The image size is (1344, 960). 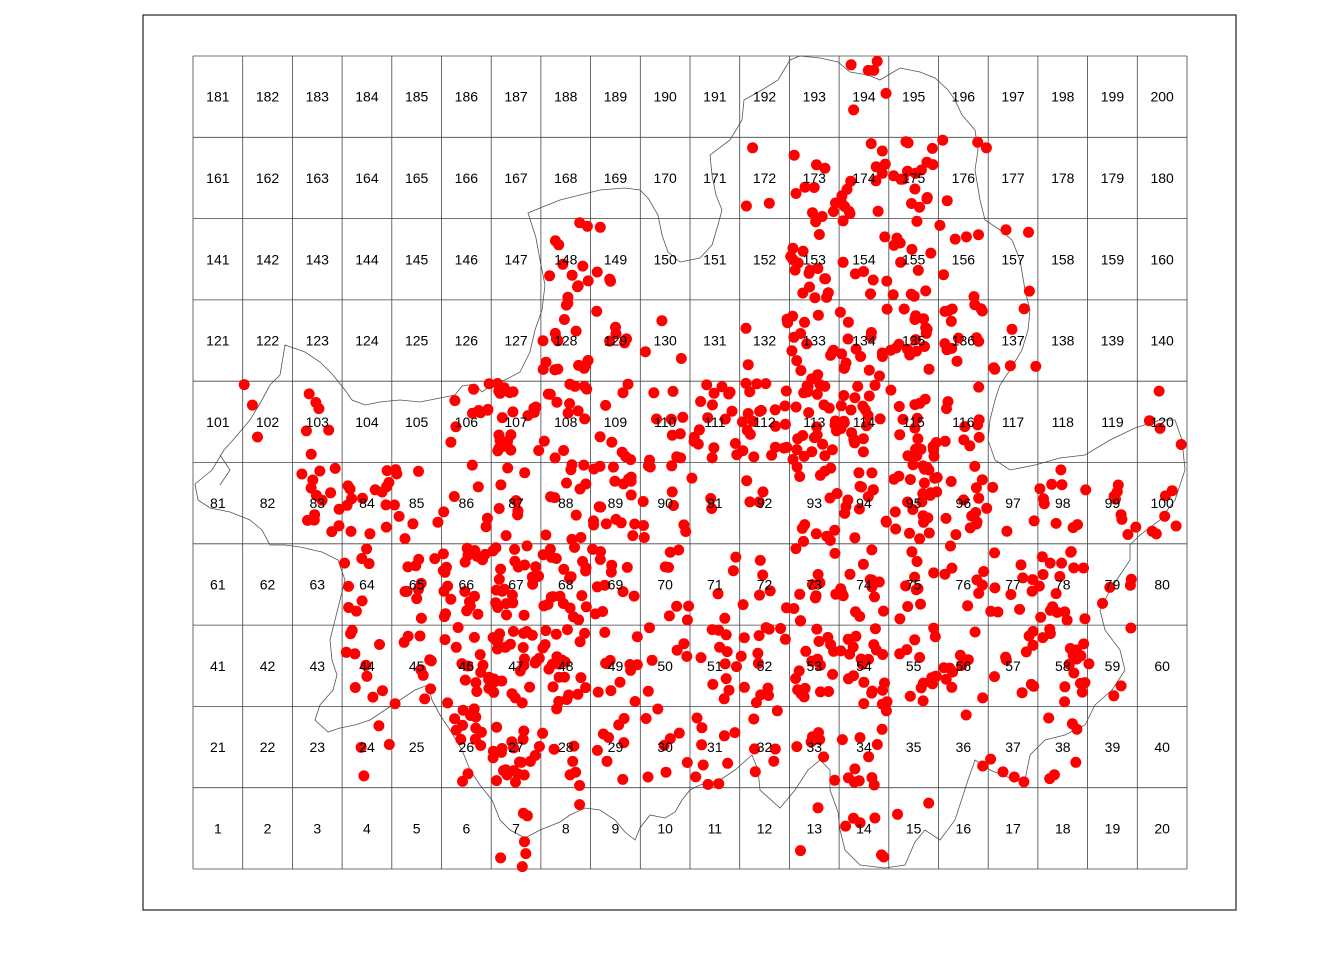 I want to click on cell-label: 151, so click(x=715, y=259).